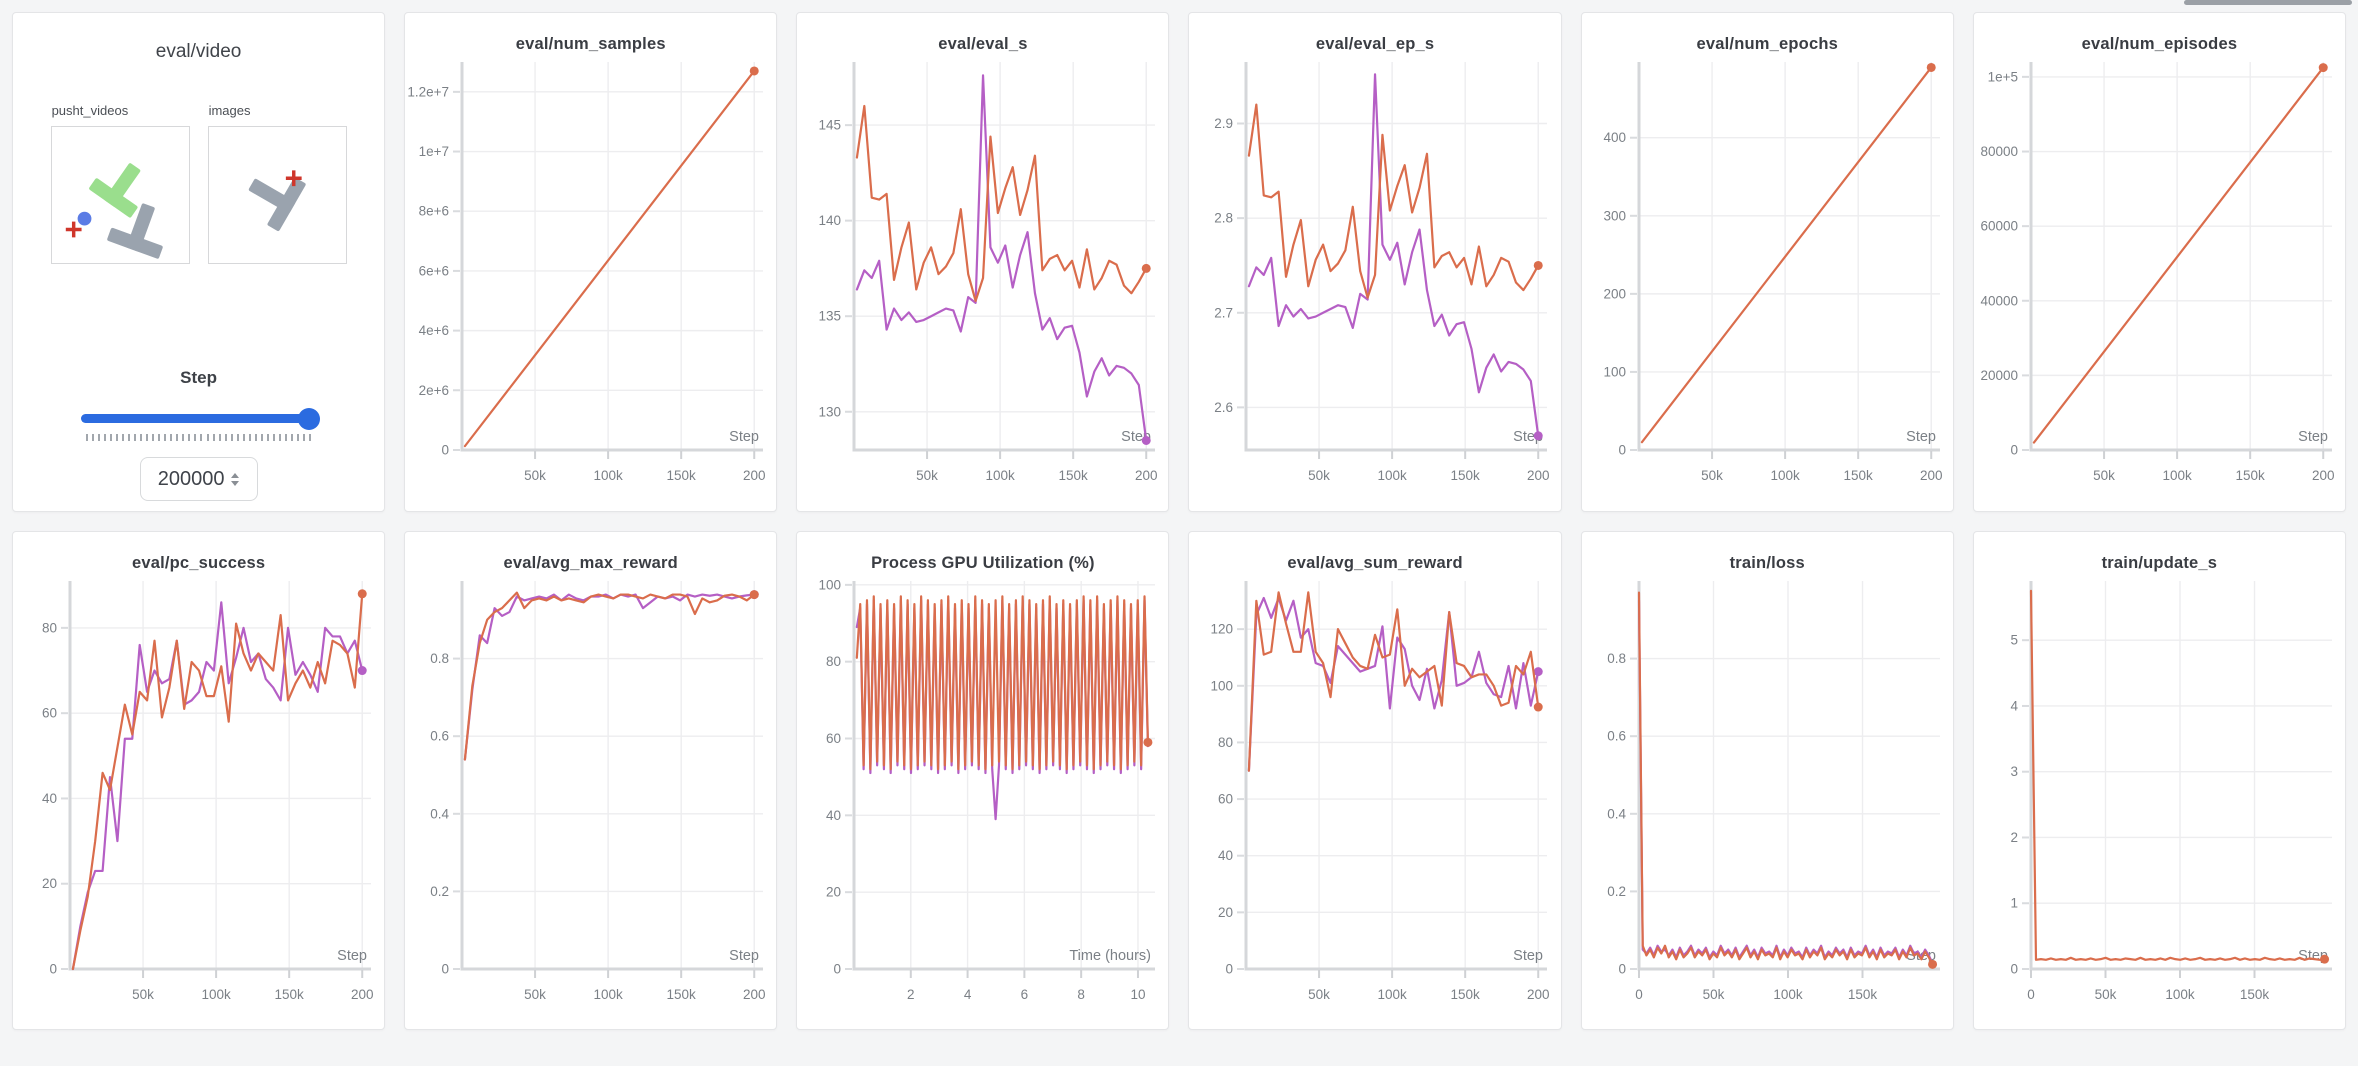  What do you see at coordinates (2014, 705) in the screenshot?
I see `svg-text: 4` at bounding box center [2014, 705].